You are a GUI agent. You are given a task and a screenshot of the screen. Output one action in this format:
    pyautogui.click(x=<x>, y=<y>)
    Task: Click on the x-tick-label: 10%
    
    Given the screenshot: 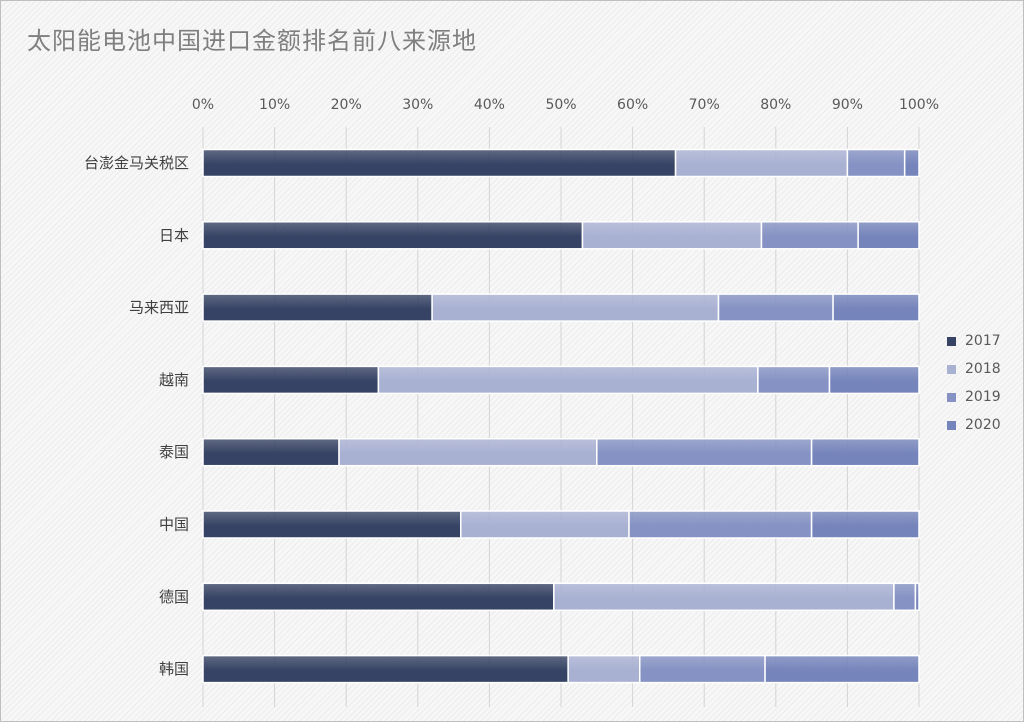 What is the action you would take?
    pyautogui.click(x=274, y=105)
    